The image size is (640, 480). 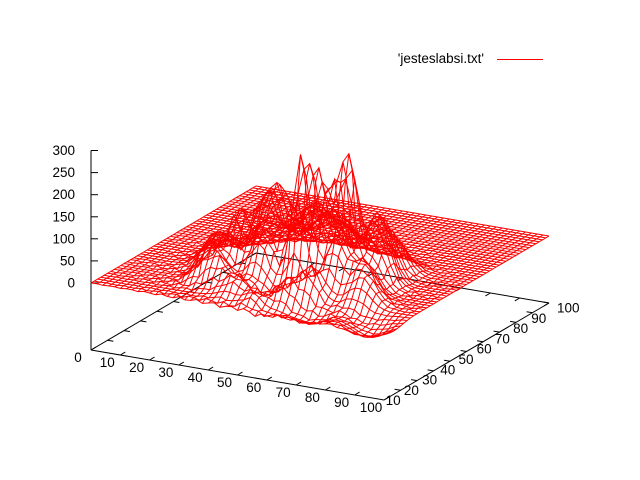 I want to click on x-tick-label: 60, so click(x=253, y=387).